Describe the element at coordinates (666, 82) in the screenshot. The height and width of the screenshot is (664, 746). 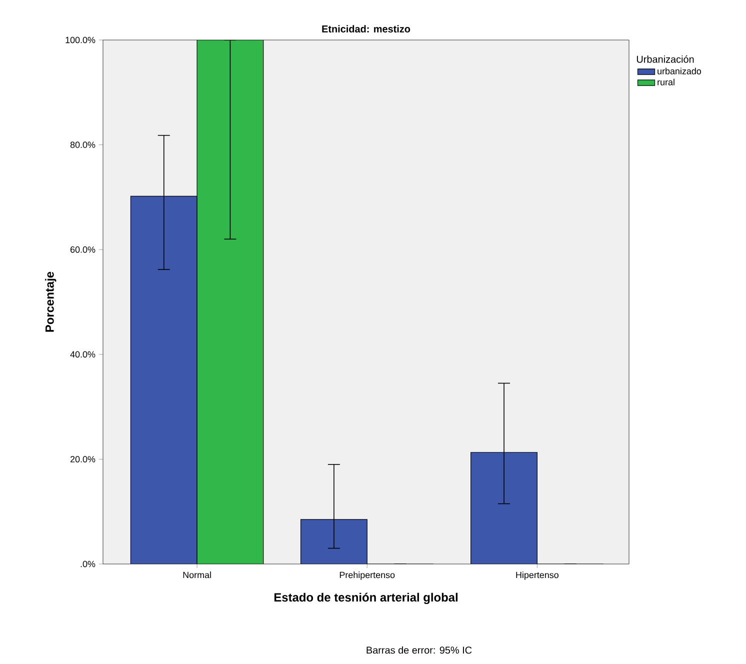
I see `legend-label: rural` at that location.